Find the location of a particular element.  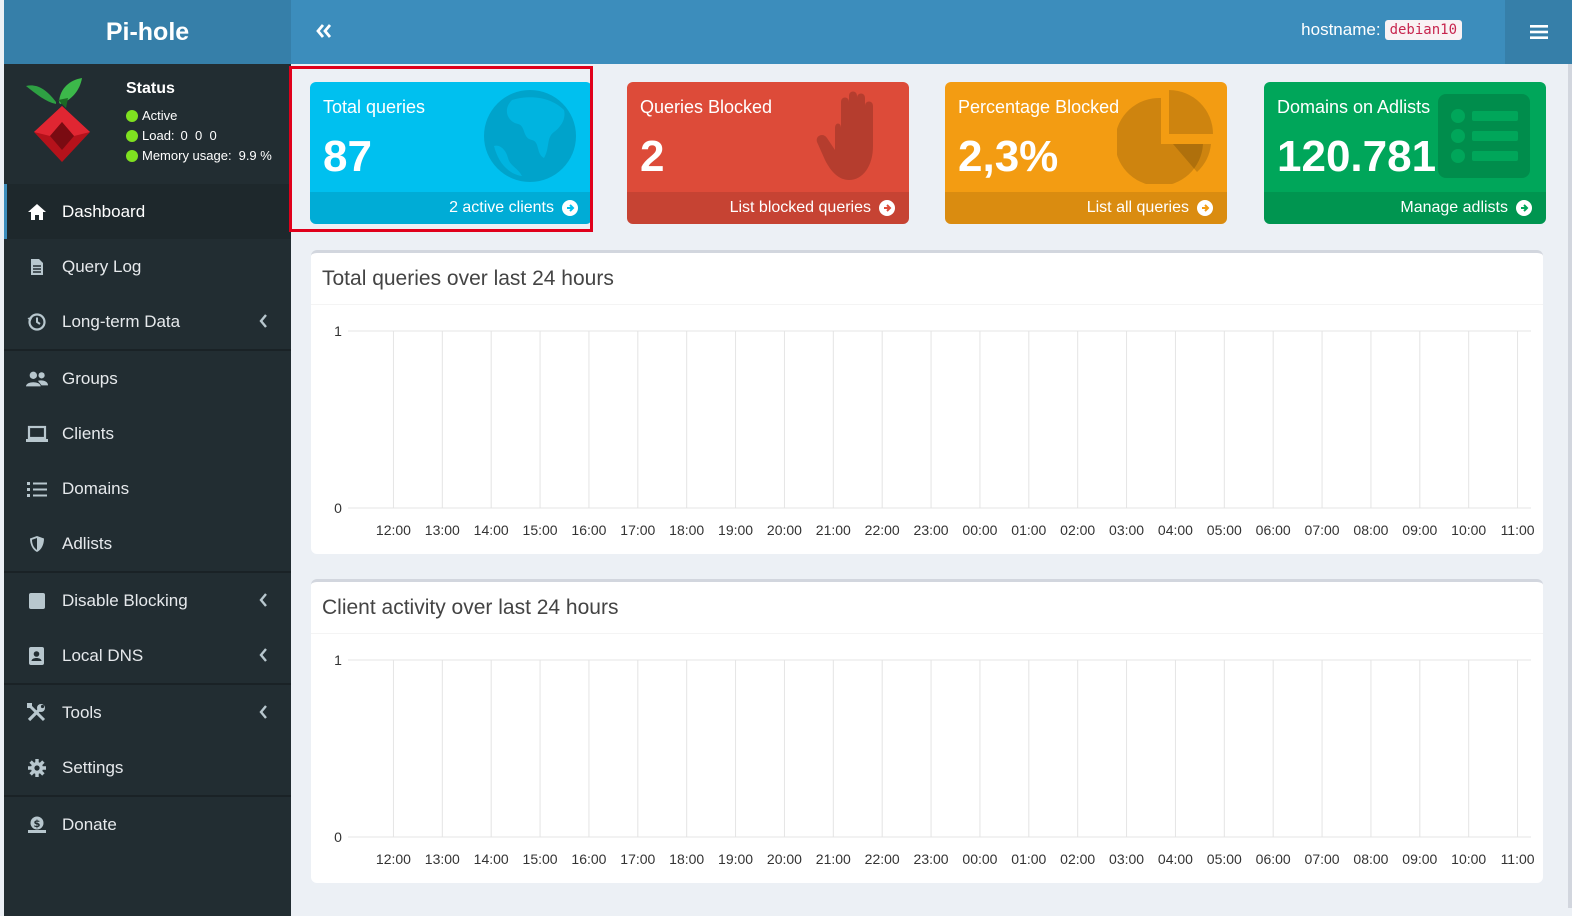

stat-footer-text: List blocked queries is located at coordinates (800, 207).